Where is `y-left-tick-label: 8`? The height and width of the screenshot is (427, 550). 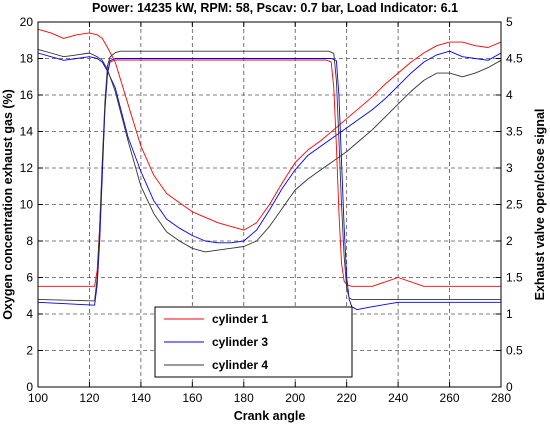 y-left-tick-label: 8 is located at coordinates (29, 241).